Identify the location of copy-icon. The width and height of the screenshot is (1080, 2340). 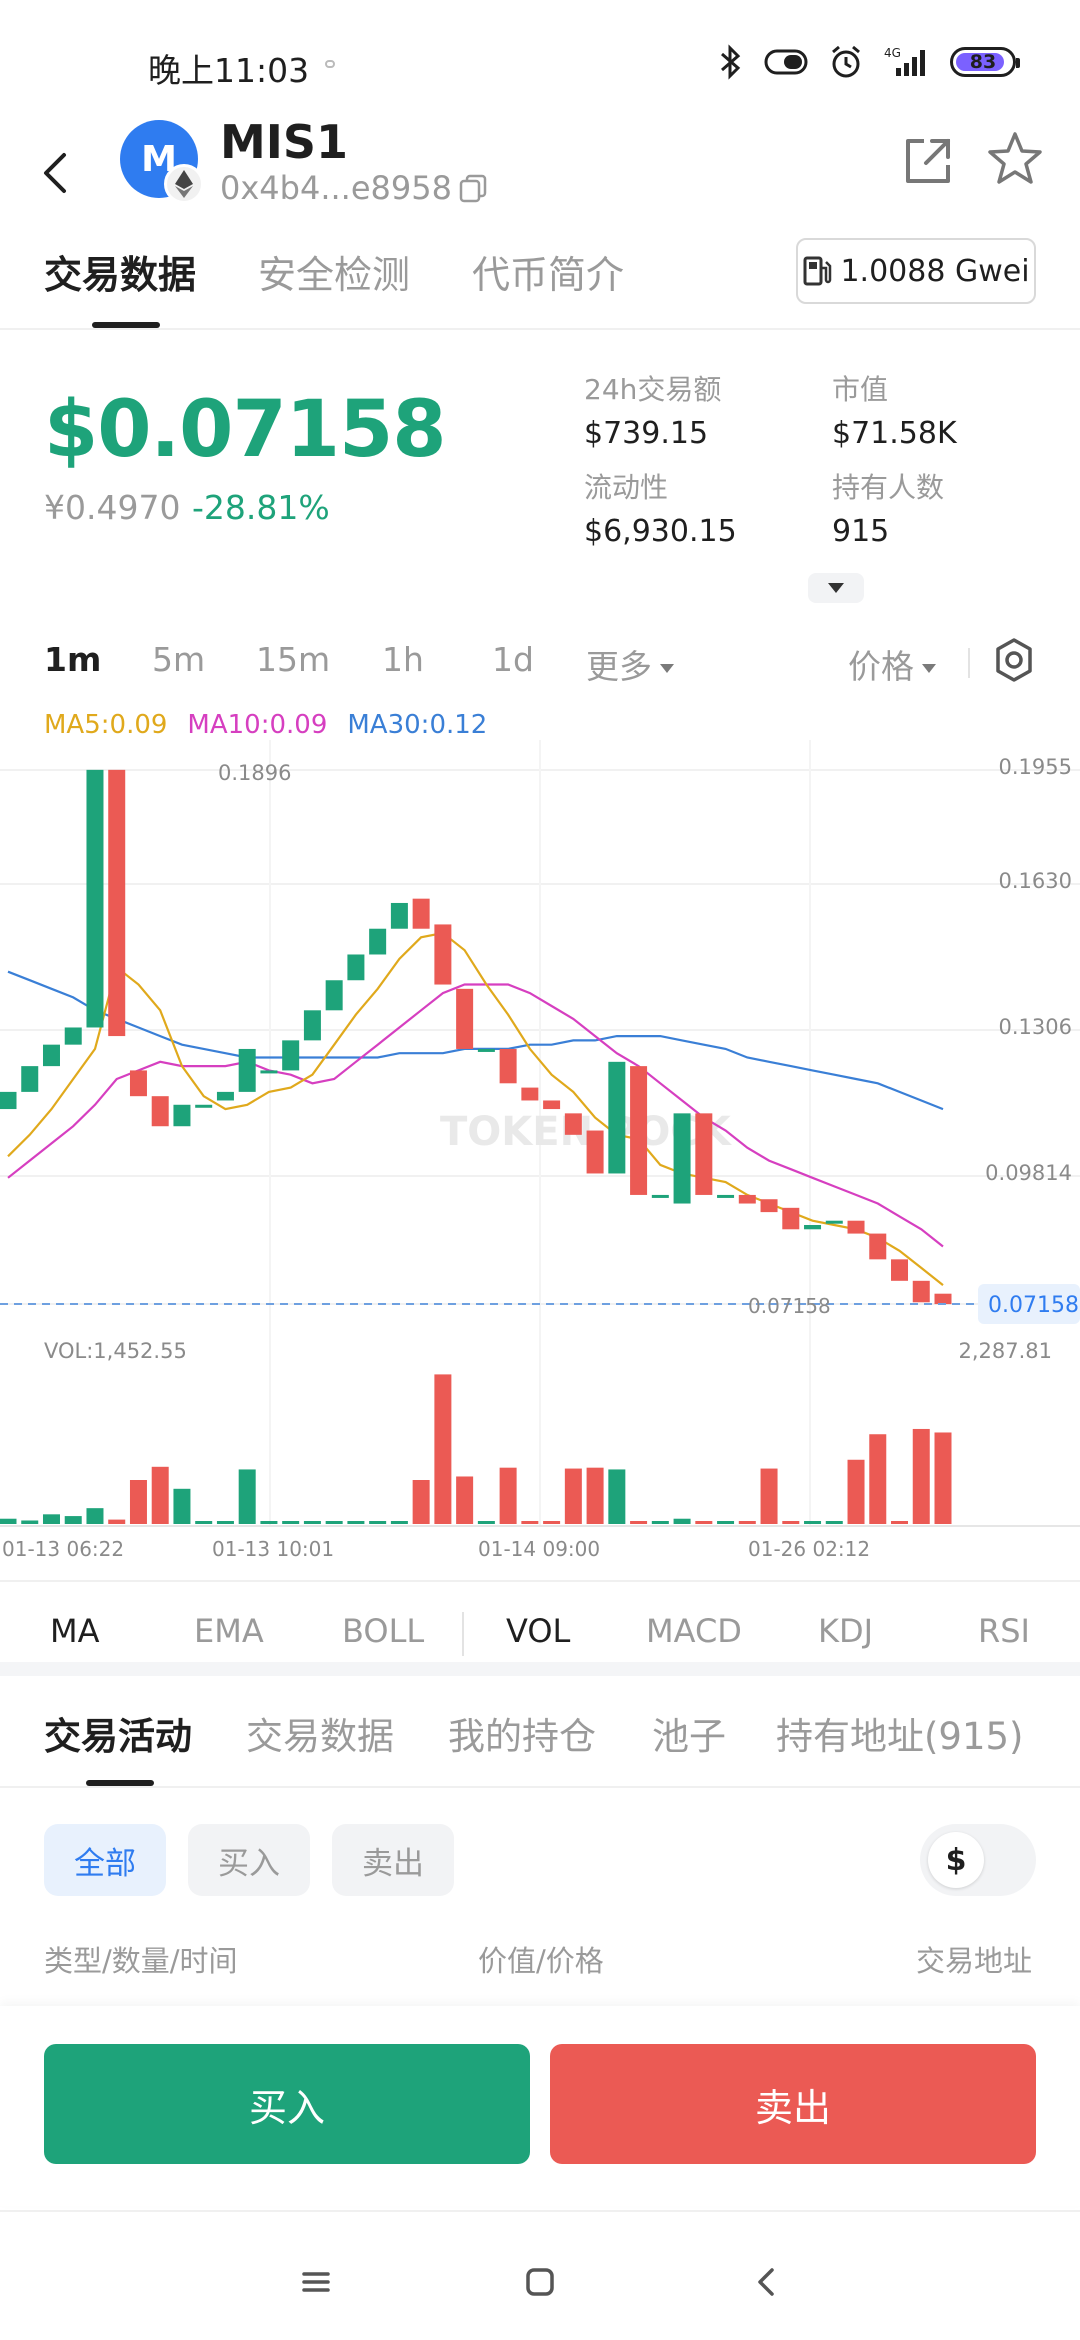
(473, 188).